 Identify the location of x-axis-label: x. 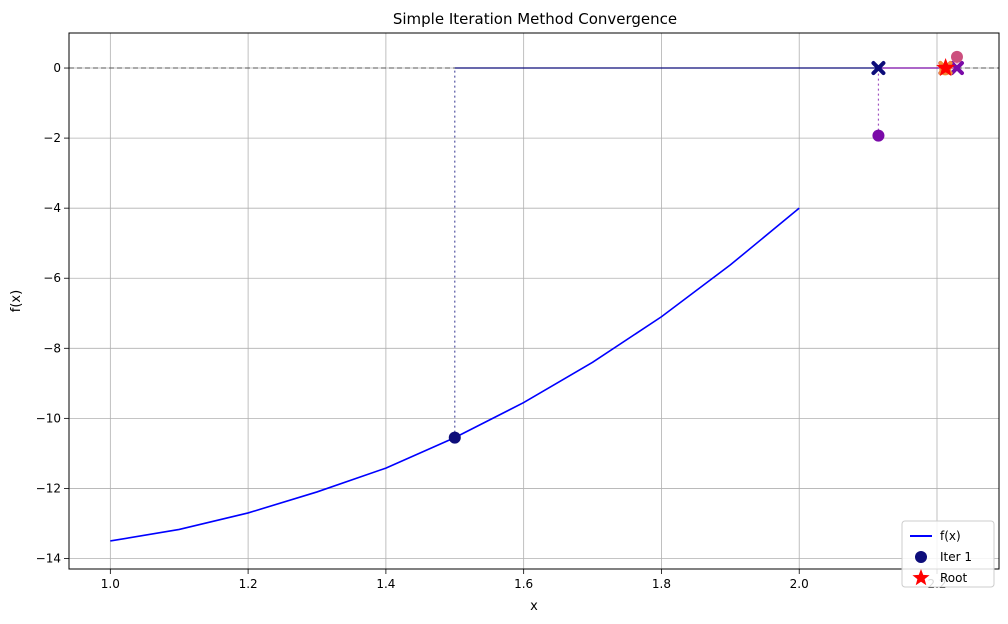
(534, 606).